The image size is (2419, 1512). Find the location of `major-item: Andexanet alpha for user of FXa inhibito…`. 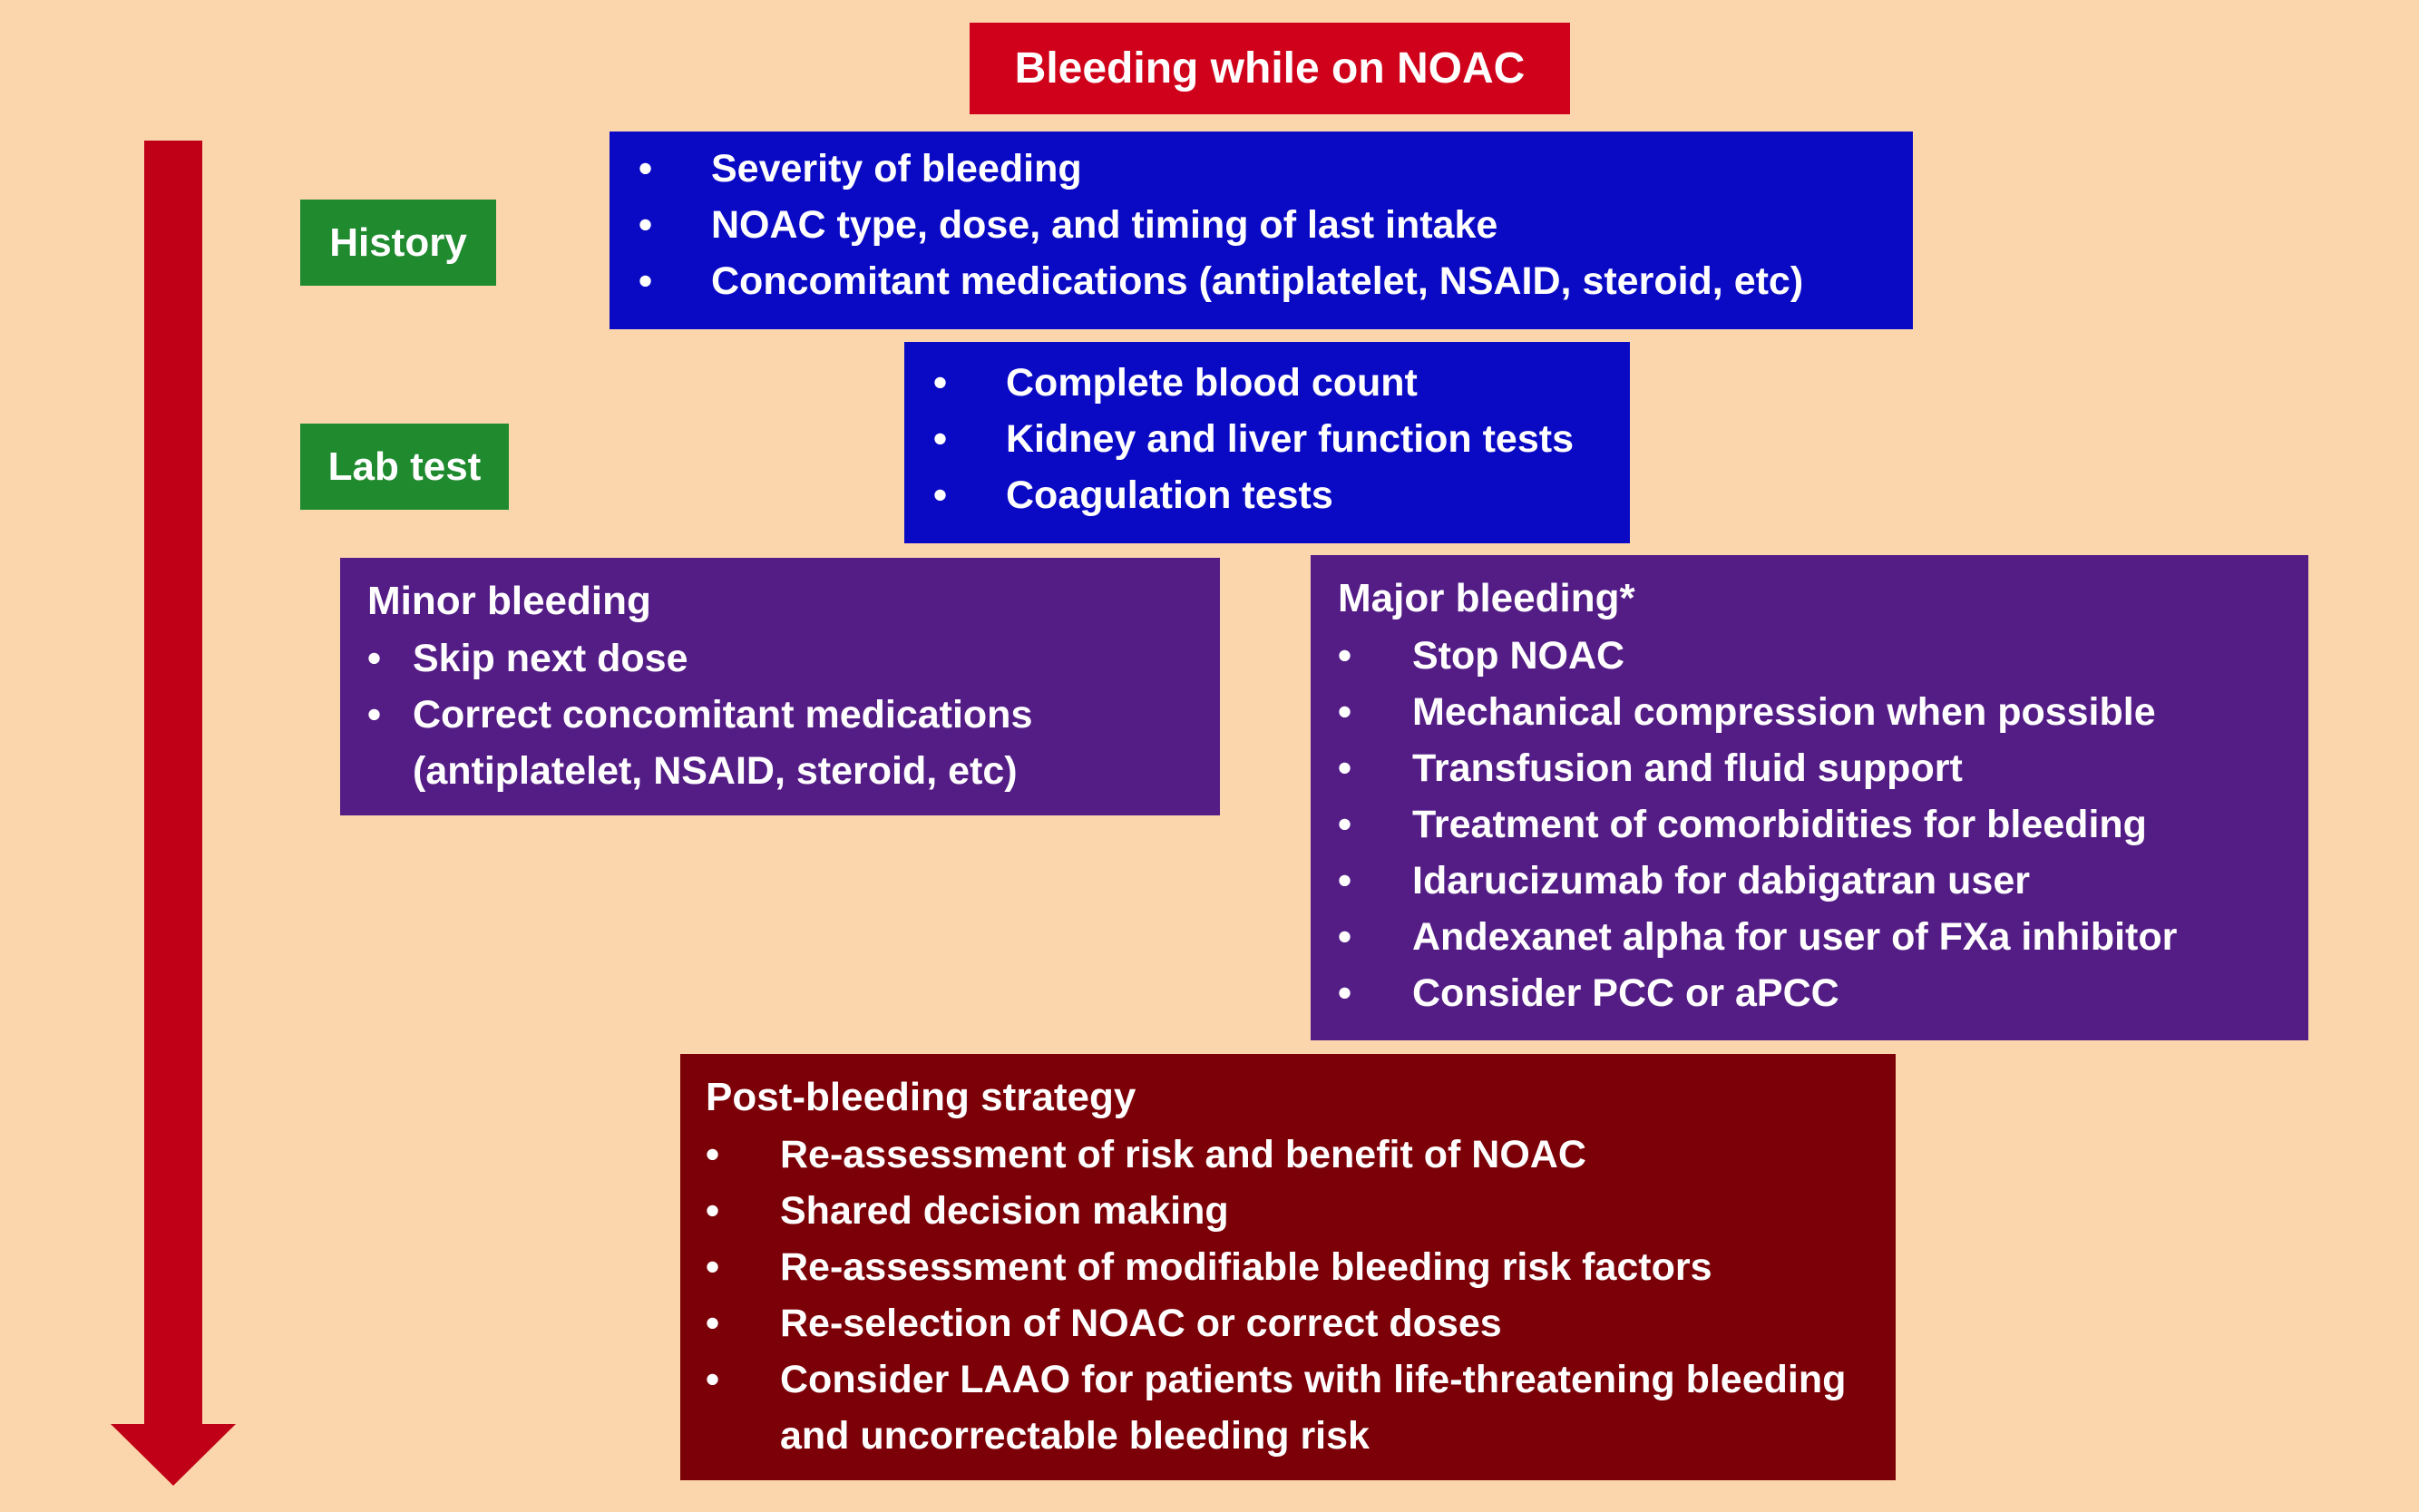

major-item: Andexanet alpha for user of FXa inhibito… is located at coordinates (1823, 937).